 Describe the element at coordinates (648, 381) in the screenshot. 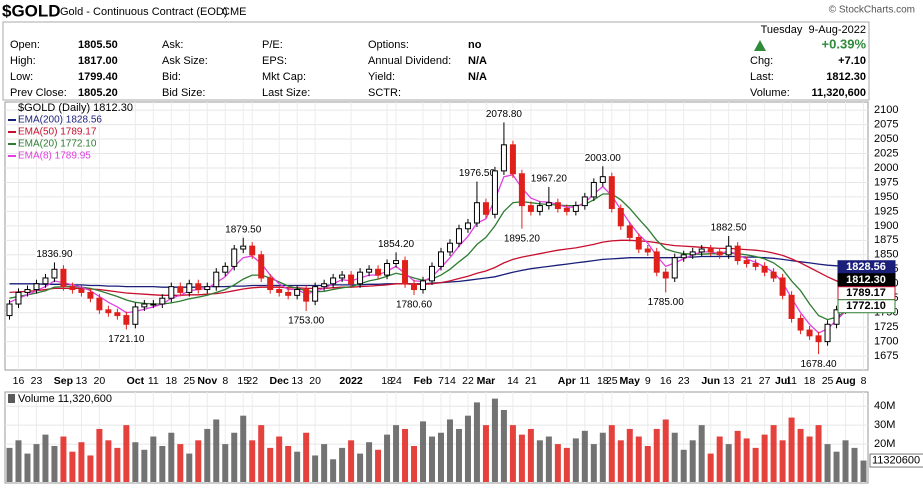

I see `x-tick-label: 9` at that location.